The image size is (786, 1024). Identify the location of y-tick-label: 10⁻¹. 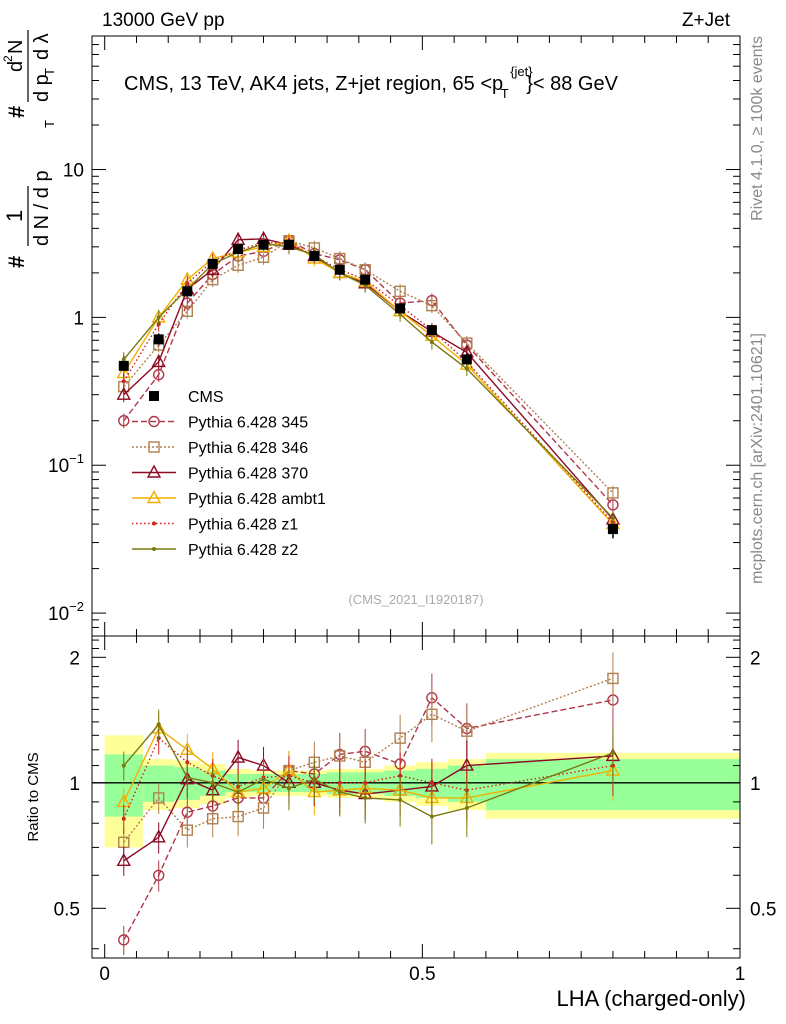
(66, 464).